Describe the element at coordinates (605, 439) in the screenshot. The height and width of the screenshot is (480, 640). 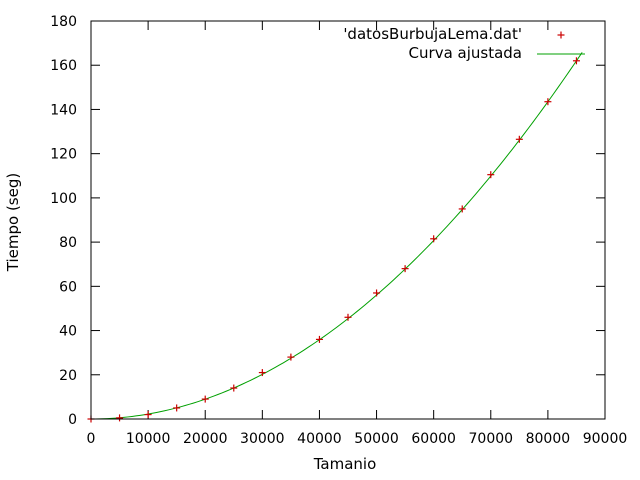
I see `x-tick-label: 90000` at that location.